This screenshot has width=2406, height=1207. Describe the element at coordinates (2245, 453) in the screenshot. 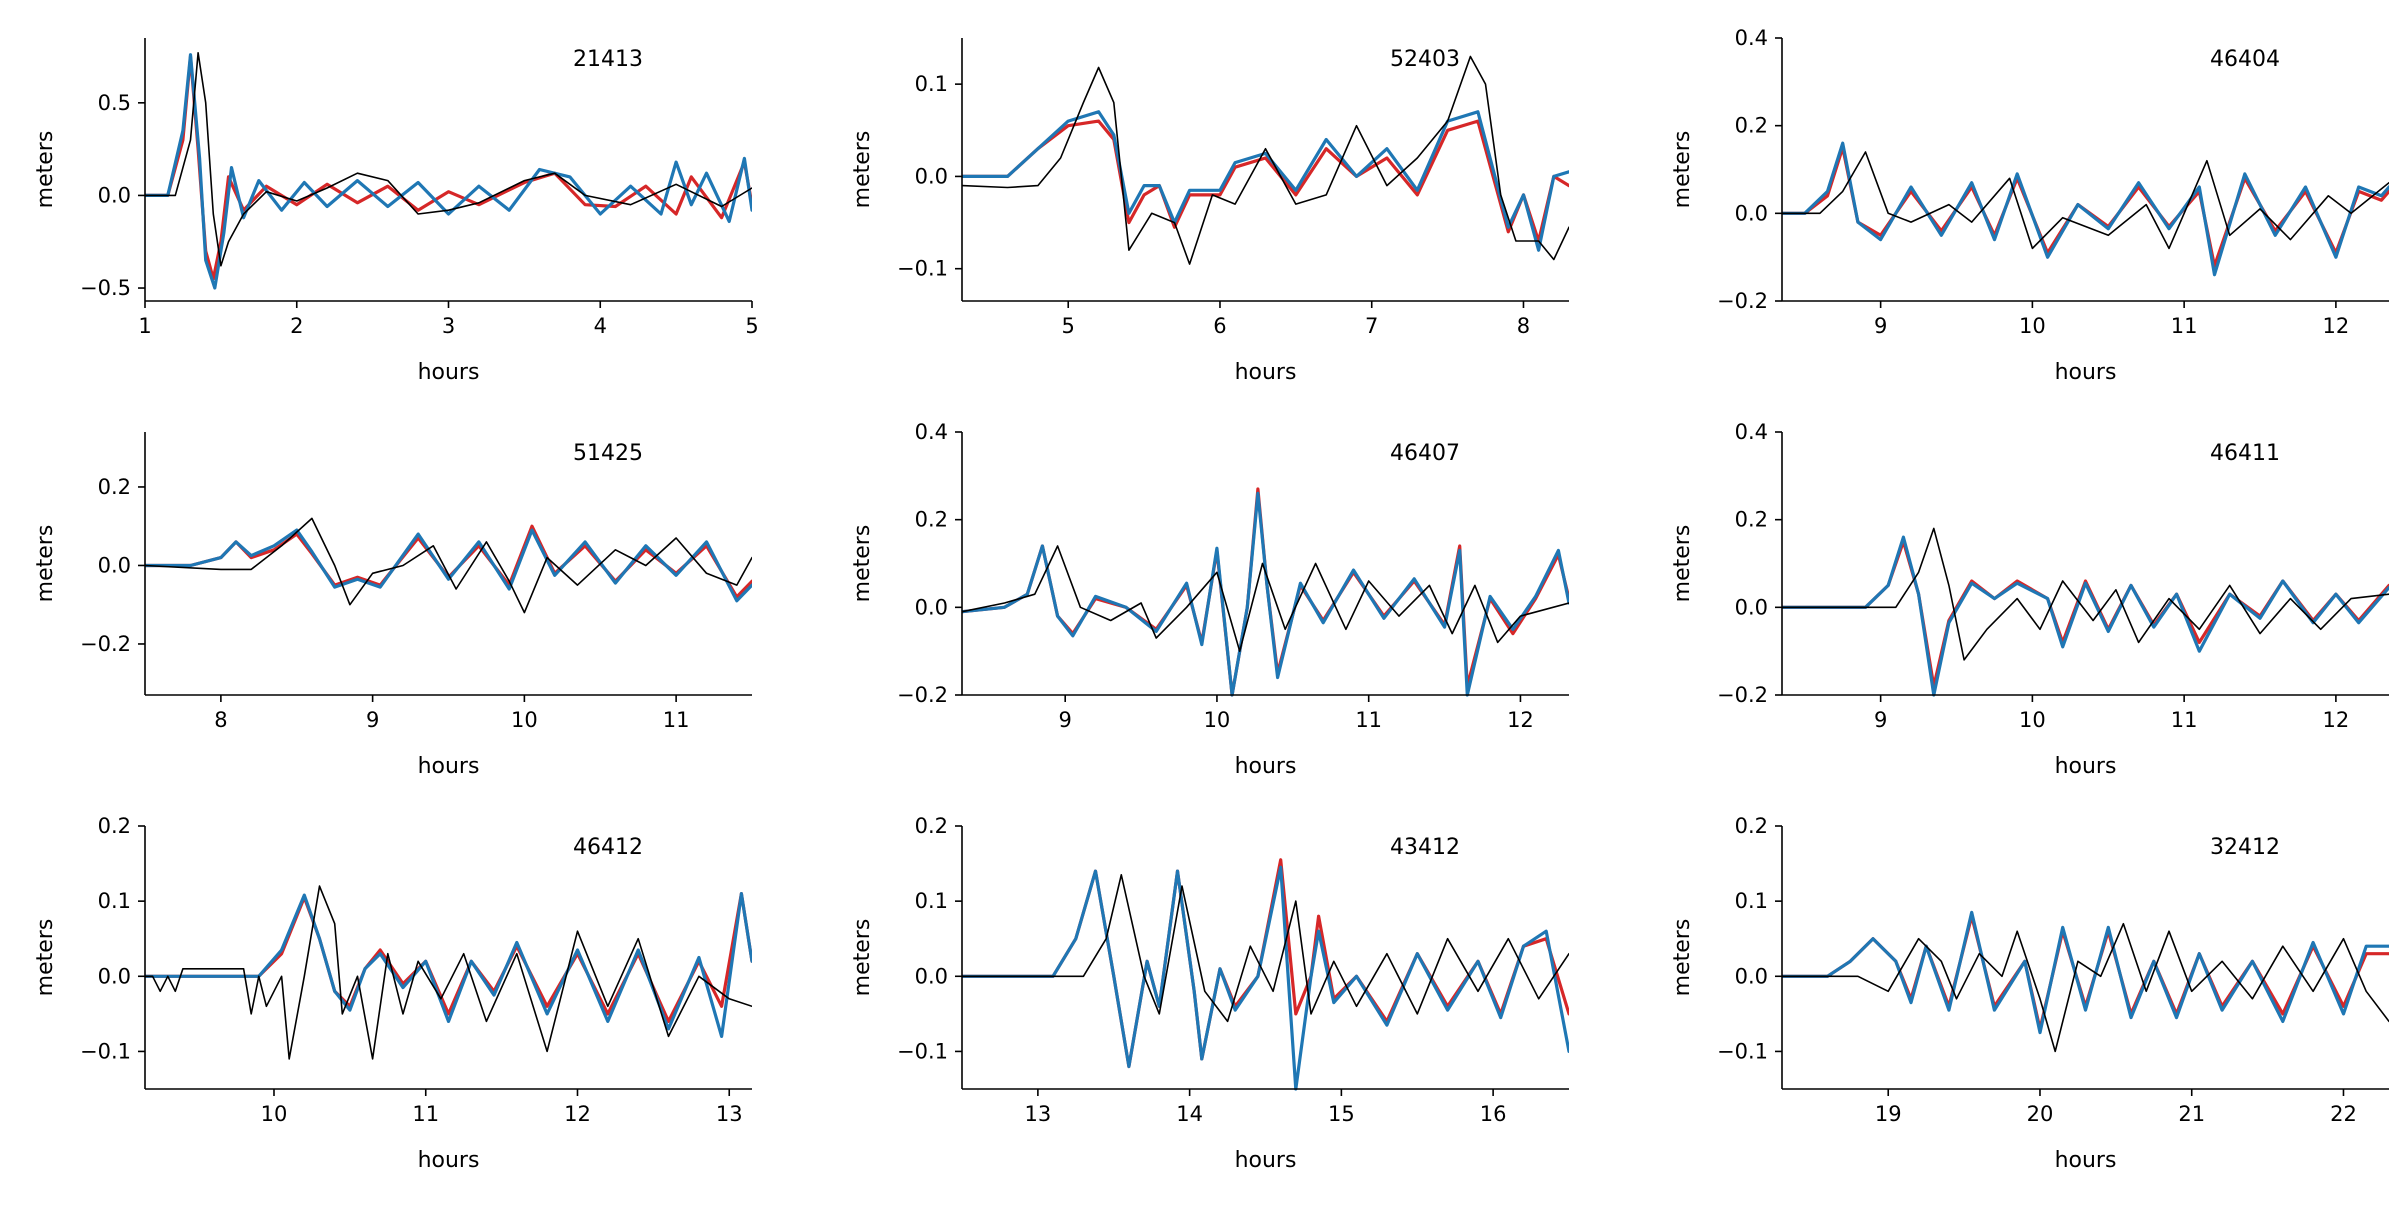

I see `station-title: 46411` at that location.